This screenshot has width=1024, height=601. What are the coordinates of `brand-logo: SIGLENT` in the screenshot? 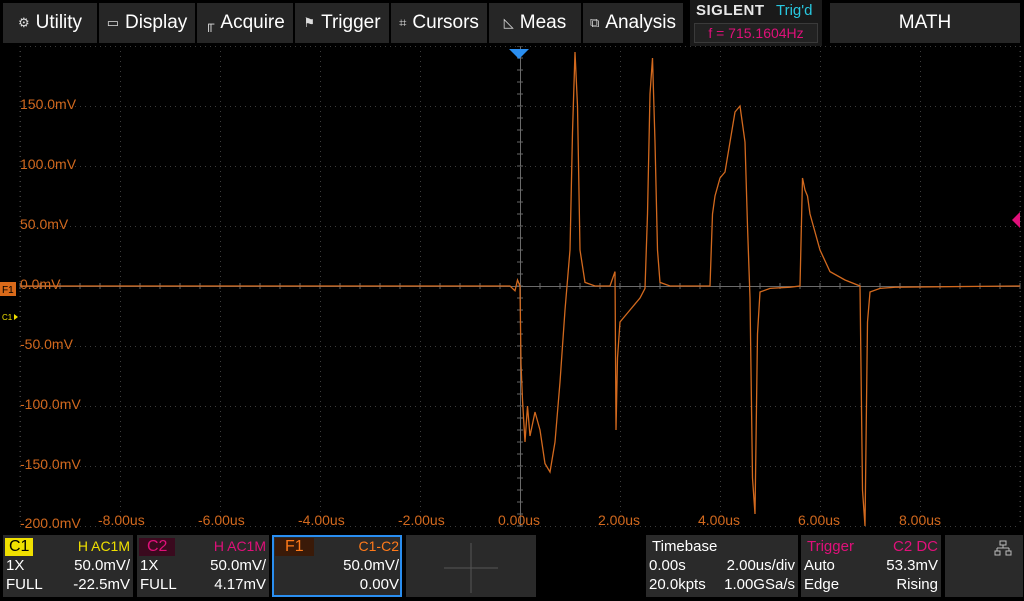 It's located at (730, 10).